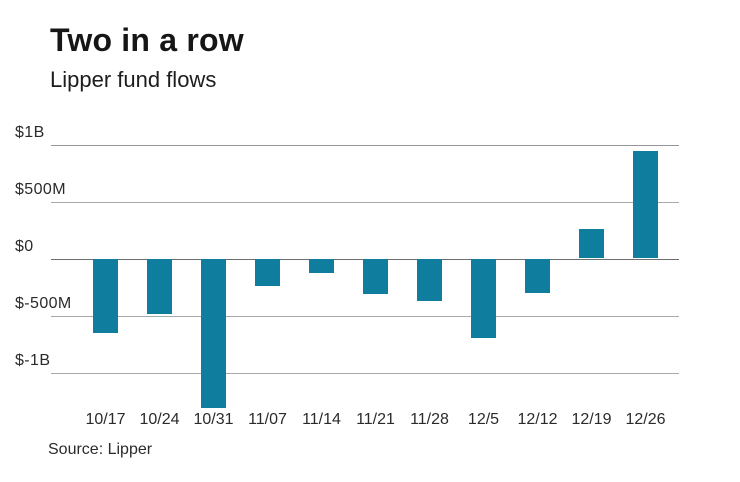 This screenshot has height=482, width=740. Describe the element at coordinates (43, 303) in the screenshot. I see `y-tick-label: $-500M` at that location.